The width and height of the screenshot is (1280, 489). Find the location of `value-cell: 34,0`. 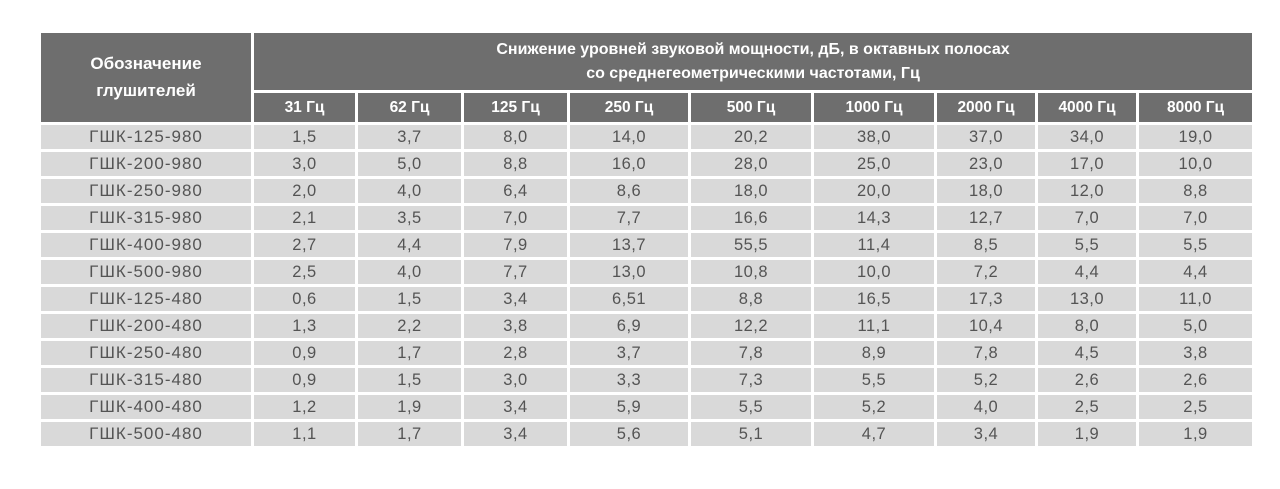

value-cell: 34,0 is located at coordinates (1087, 137).